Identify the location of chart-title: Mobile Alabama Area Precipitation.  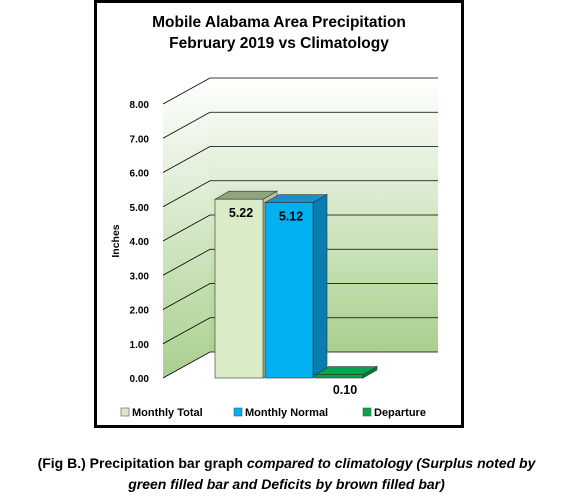
(279, 22).